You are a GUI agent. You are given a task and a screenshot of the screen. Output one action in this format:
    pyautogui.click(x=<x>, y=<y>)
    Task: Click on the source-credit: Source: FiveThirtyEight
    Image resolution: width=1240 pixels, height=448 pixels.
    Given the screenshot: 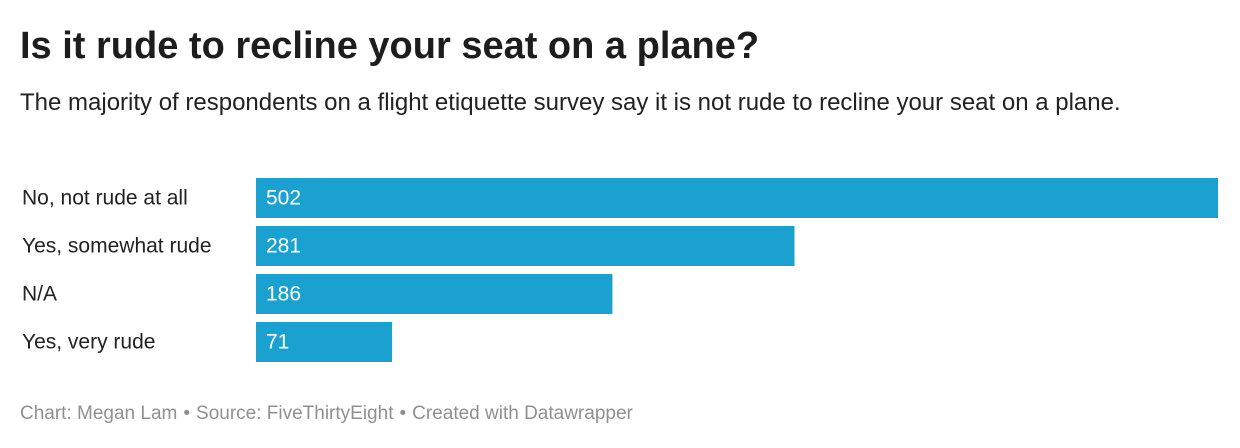 What is the action you would take?
    pyautogui.click(x=295, y=413)
    